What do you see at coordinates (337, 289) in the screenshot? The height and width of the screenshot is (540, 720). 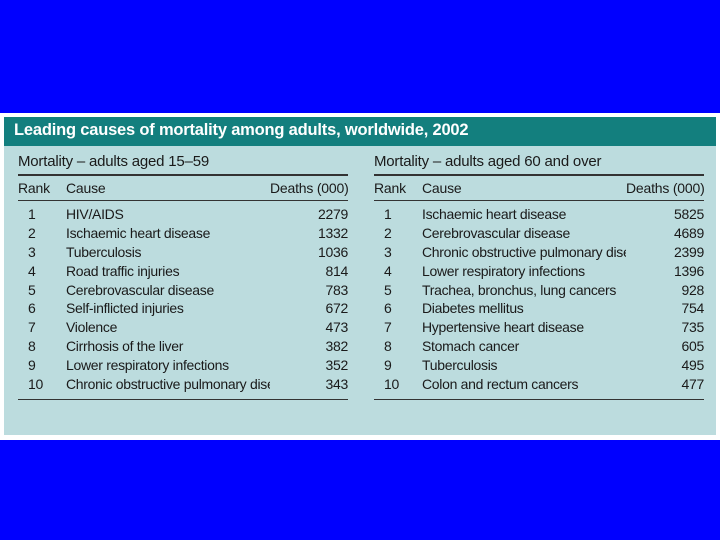 I see `deaths-cell: 783` at bounding box center [337, 289].